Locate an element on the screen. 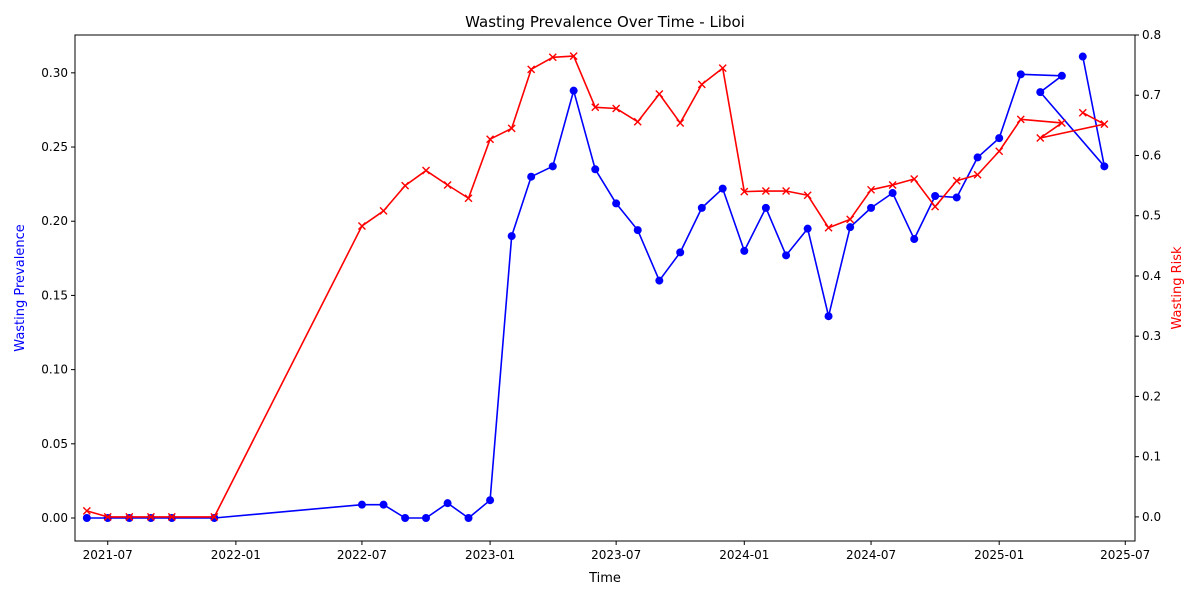 This screenshot has width=1200, height=600. right-tick-label: 0.5 is located at coordinates (1151, 216).